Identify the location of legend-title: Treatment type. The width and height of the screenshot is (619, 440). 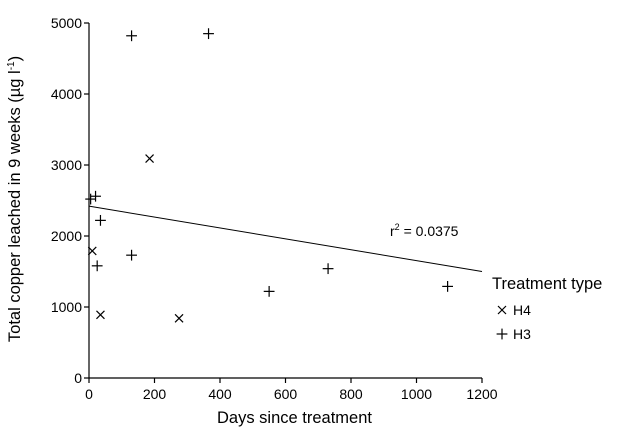
(547, 284).